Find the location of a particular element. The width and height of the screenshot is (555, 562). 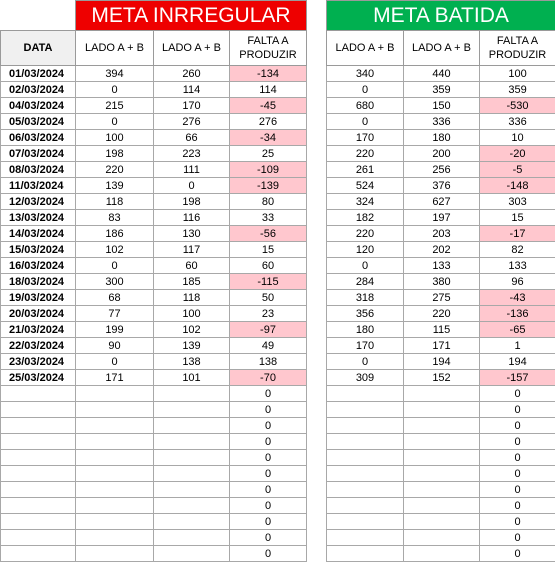

falta-a-produzir-cell: -70 is located at coordinates (268, 377).